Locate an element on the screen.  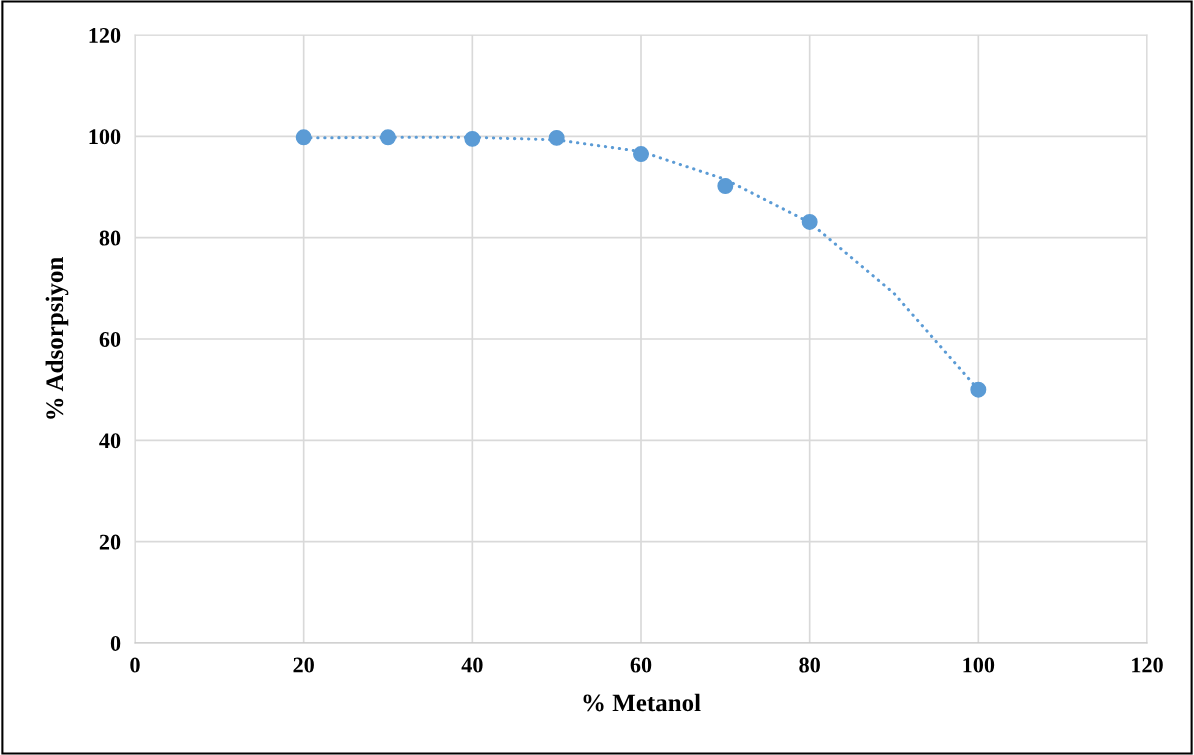
x-tick-label: 60 is located at coordinates (641, 665).